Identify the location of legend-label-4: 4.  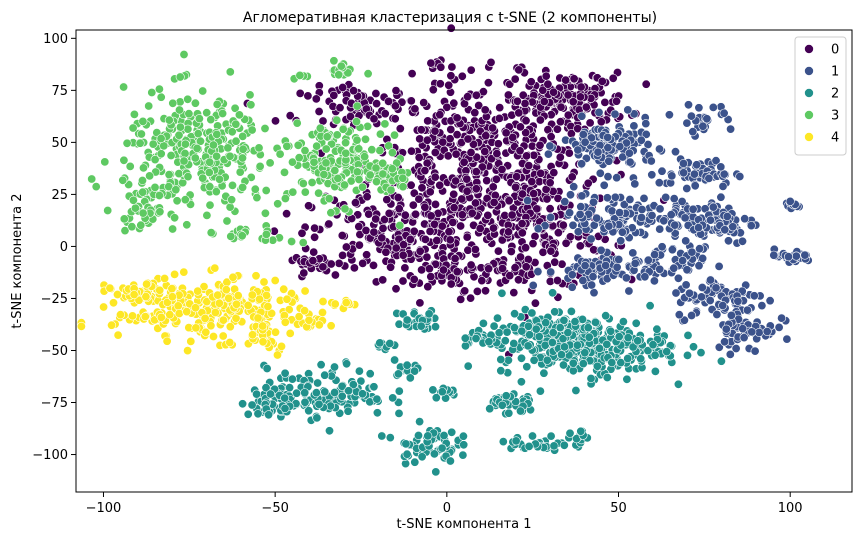
(835, 138).